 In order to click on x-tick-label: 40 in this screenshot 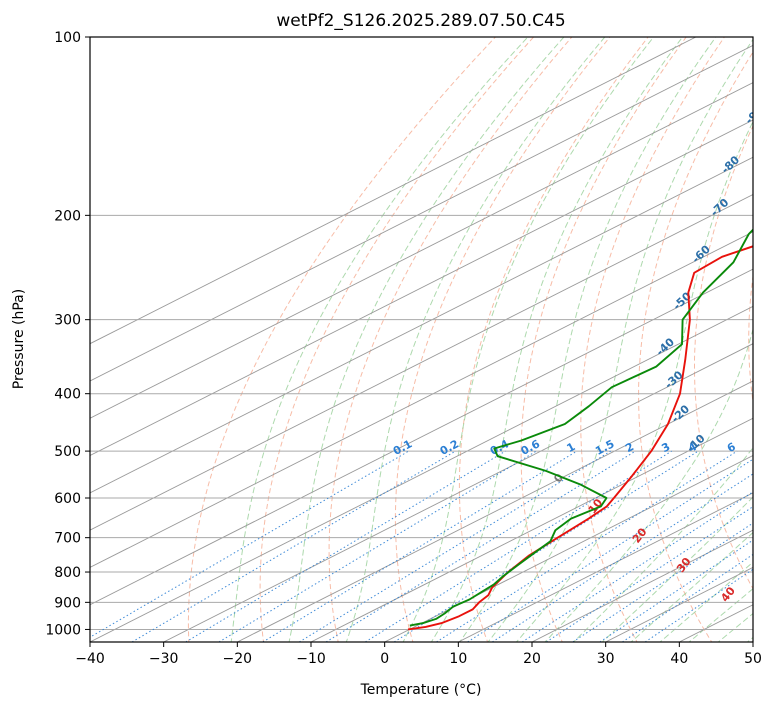, I will do `click(679, 659)`.